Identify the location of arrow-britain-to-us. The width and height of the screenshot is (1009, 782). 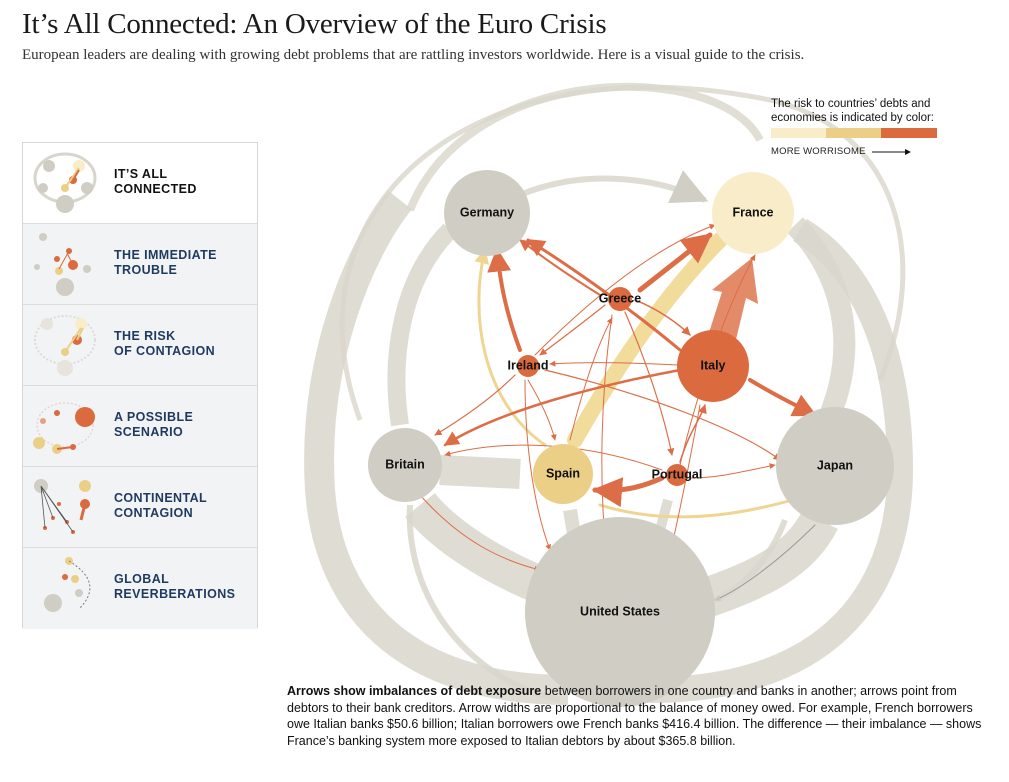
(480, 533).